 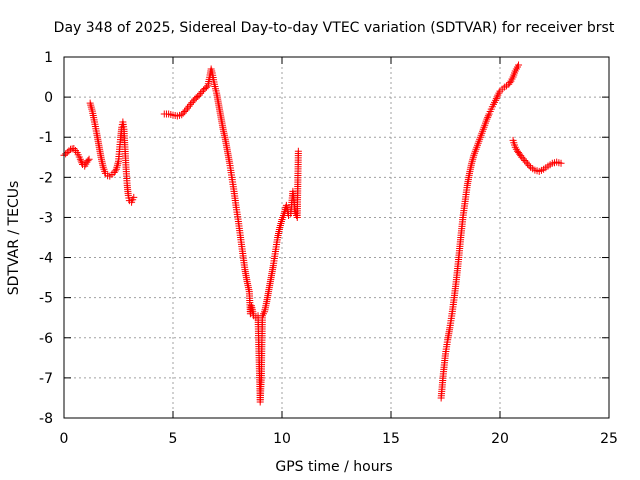 I want to click on y-tick-label: -6, so click(x=46, y=339).